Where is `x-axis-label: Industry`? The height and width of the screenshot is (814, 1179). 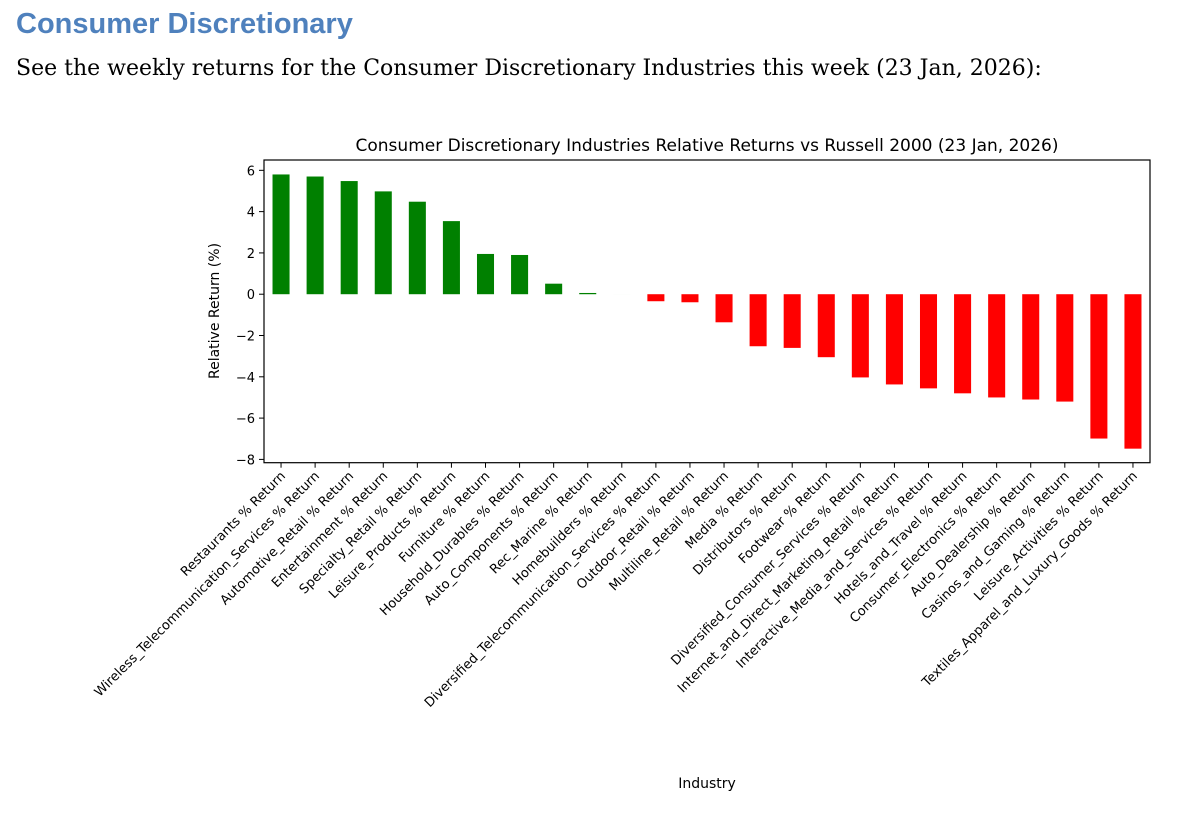
x-axis-label: Industry is located at coordinates (707, 784).